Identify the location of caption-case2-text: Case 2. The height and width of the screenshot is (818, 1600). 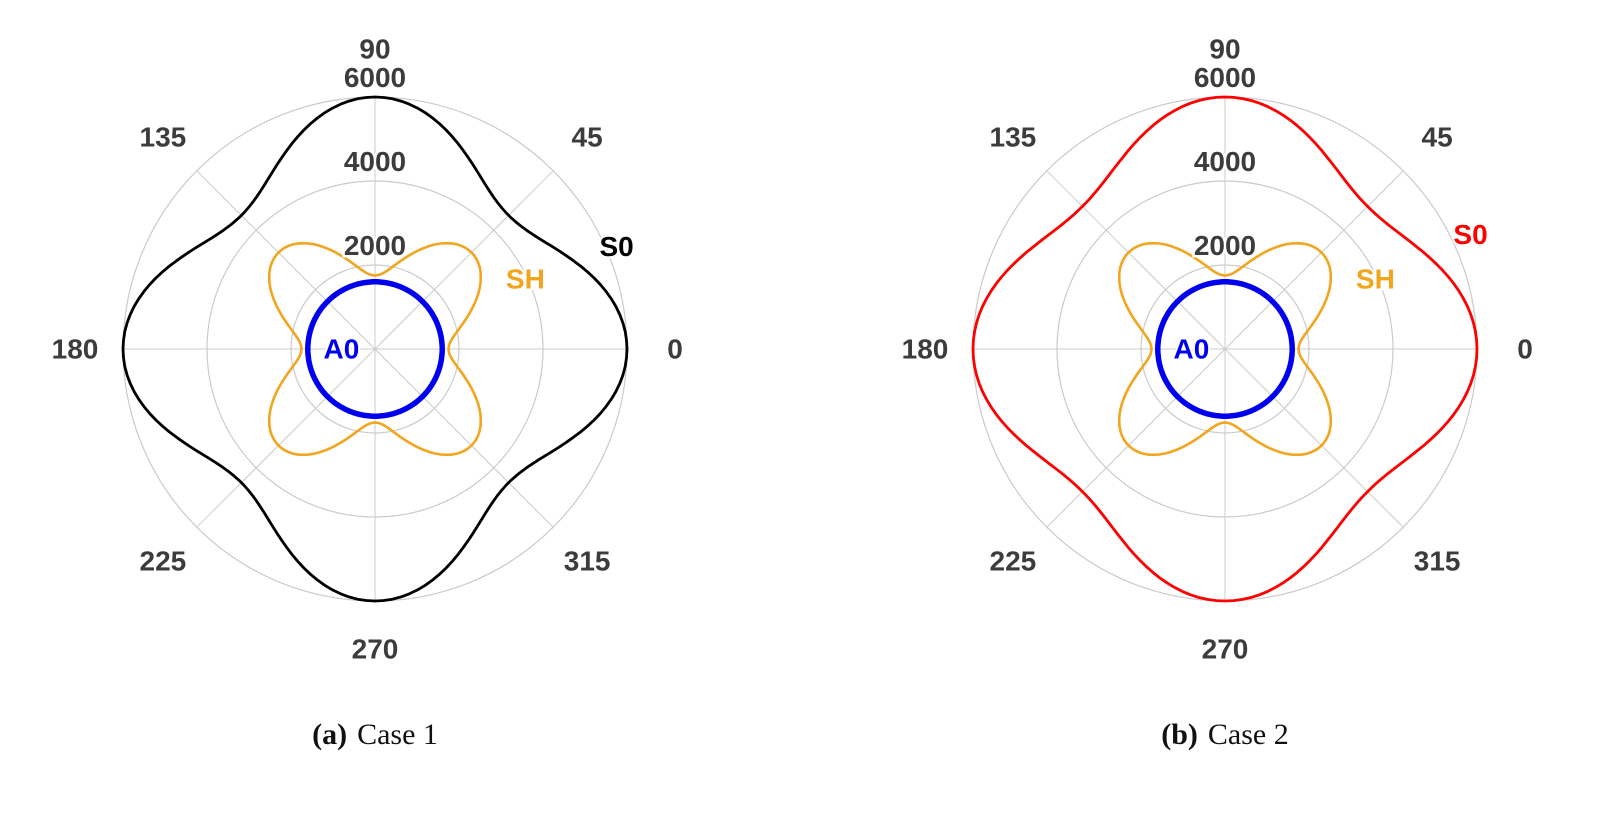
(1248, 734).